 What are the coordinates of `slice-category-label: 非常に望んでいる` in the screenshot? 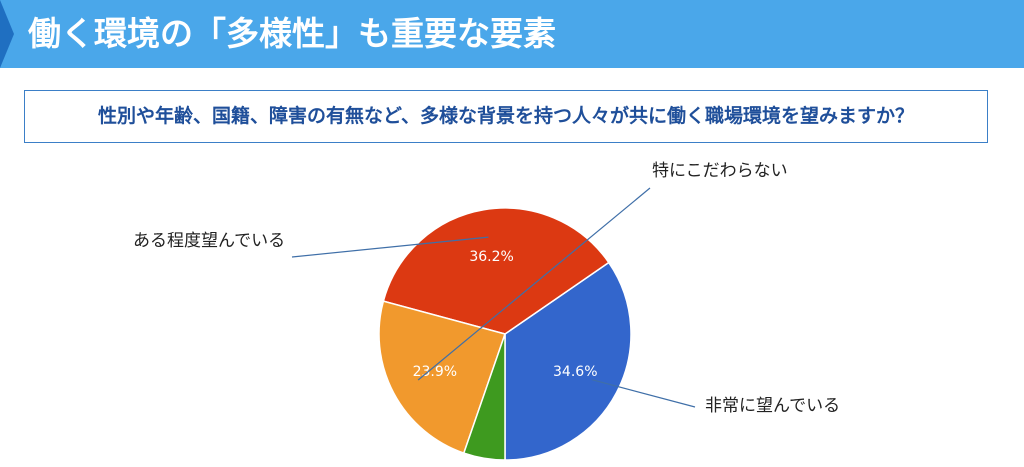 It's located at (772, 406).